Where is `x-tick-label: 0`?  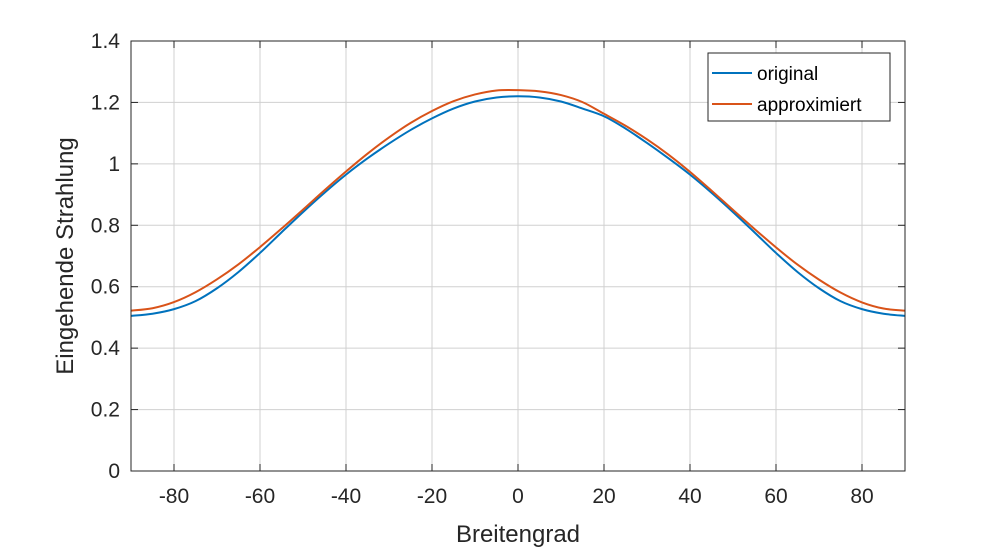 x-tick-label: 0 is located at coordinates (518, 496).